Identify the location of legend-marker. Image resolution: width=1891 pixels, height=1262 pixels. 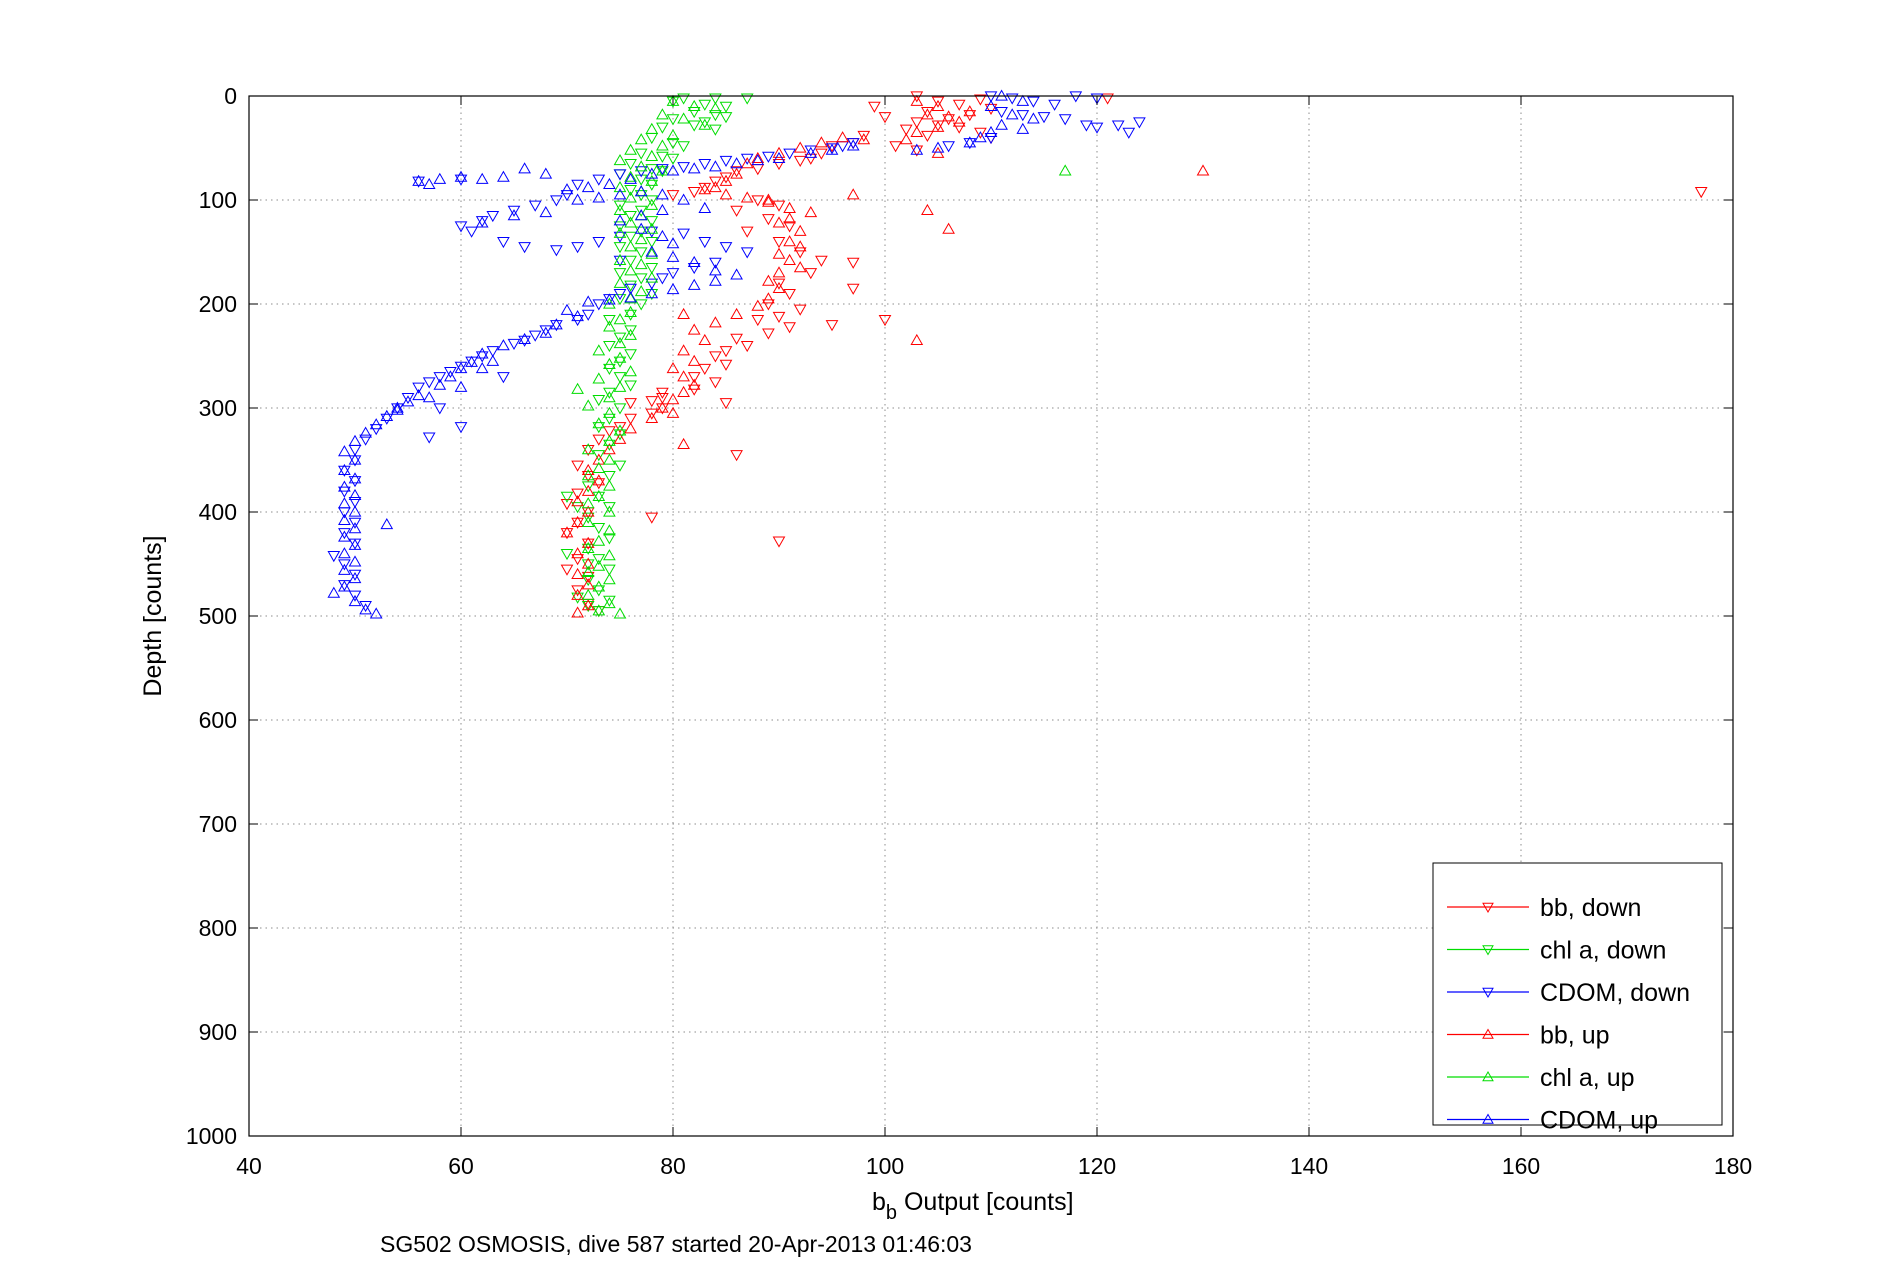
(1488, 993).